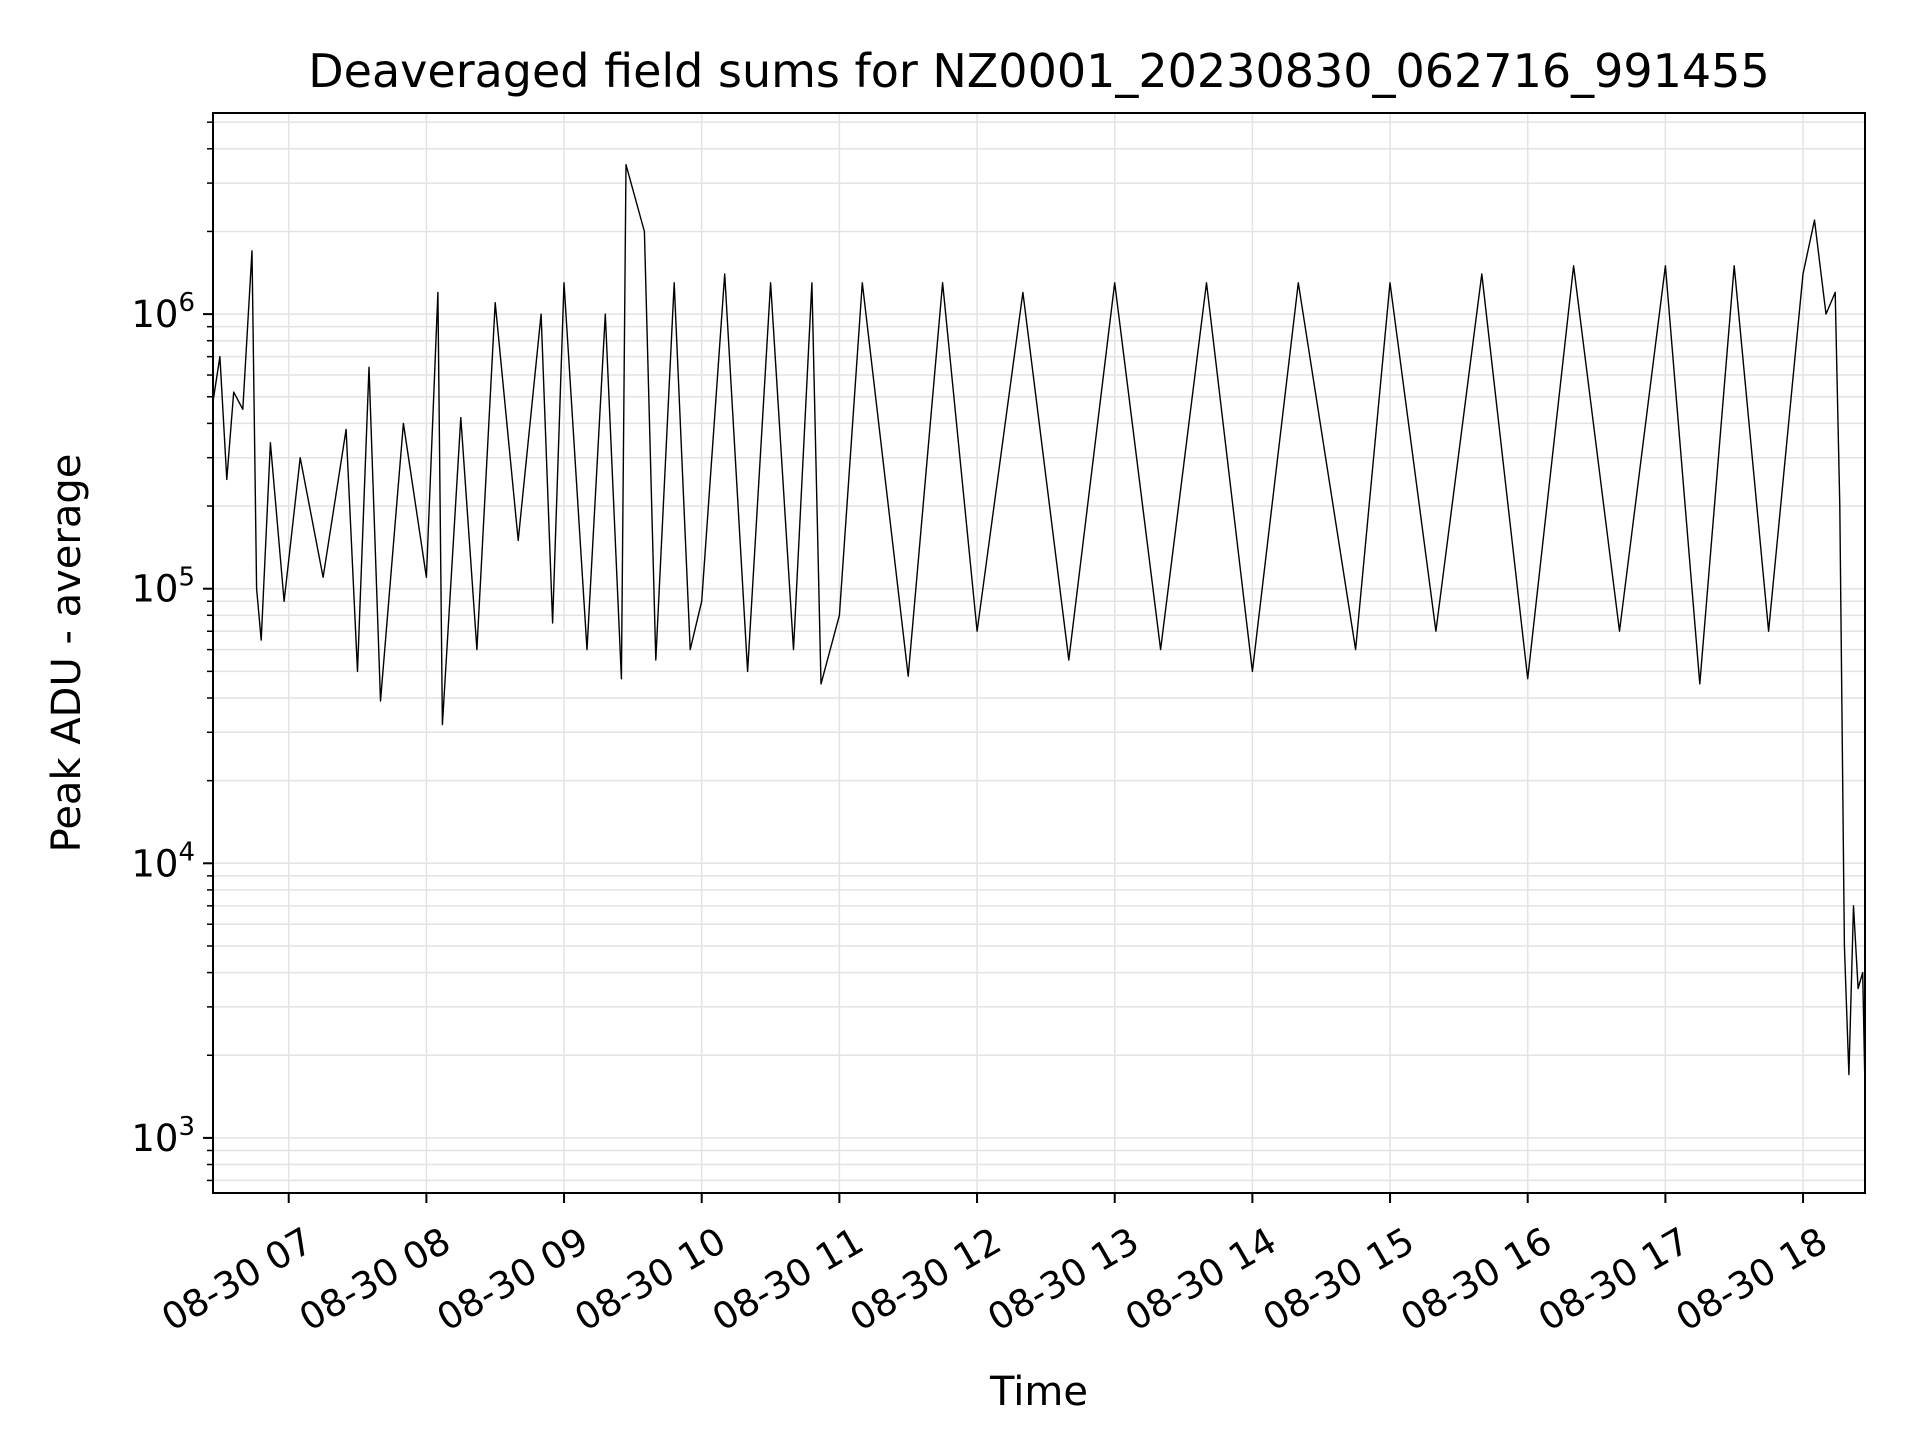  I want to click on y-tick-label: 103, so click(163, 1136).